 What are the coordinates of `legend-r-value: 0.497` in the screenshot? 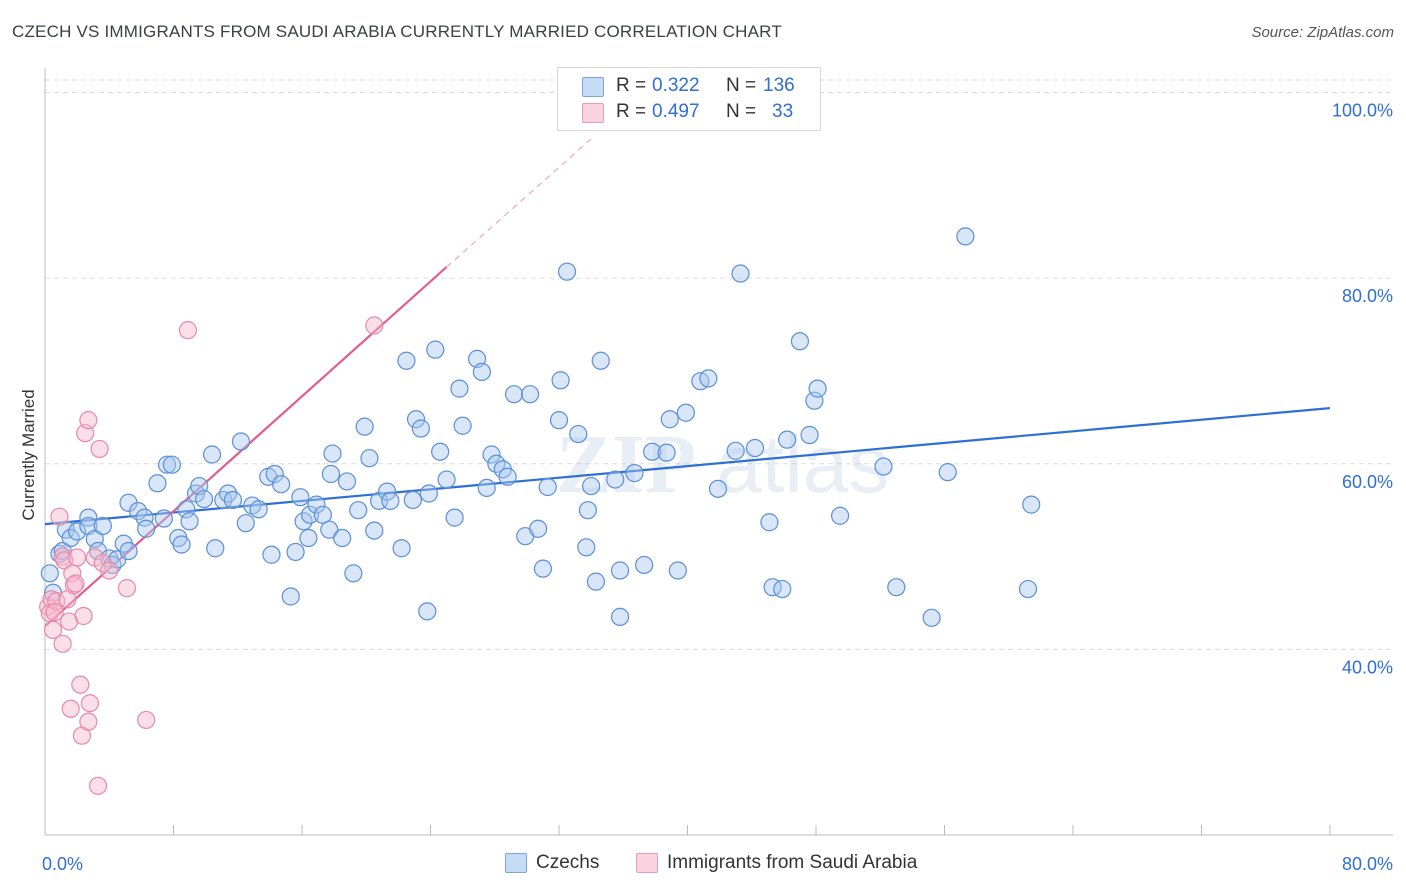 It's located at (676, 111).